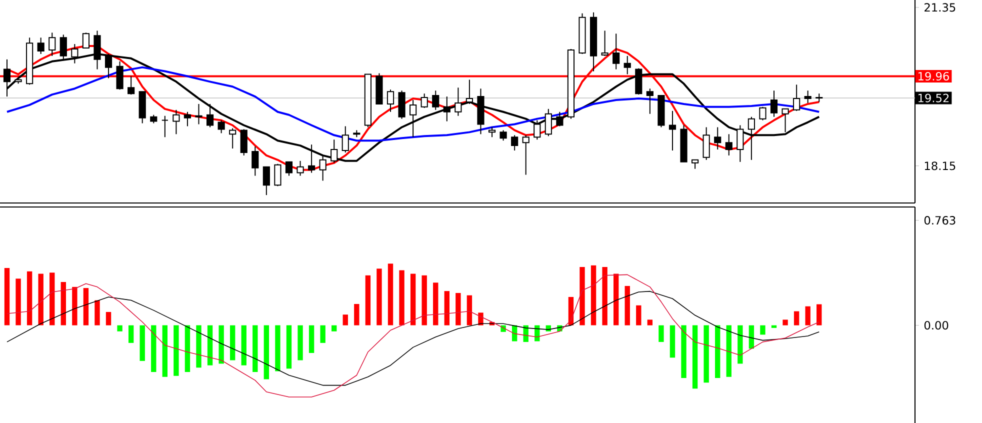 The image size is (982, 423). What do you see at coordinates (940, 7) in the screenshot?
I see `y-tick-label: 21.35` at bounding box center [940, 7].